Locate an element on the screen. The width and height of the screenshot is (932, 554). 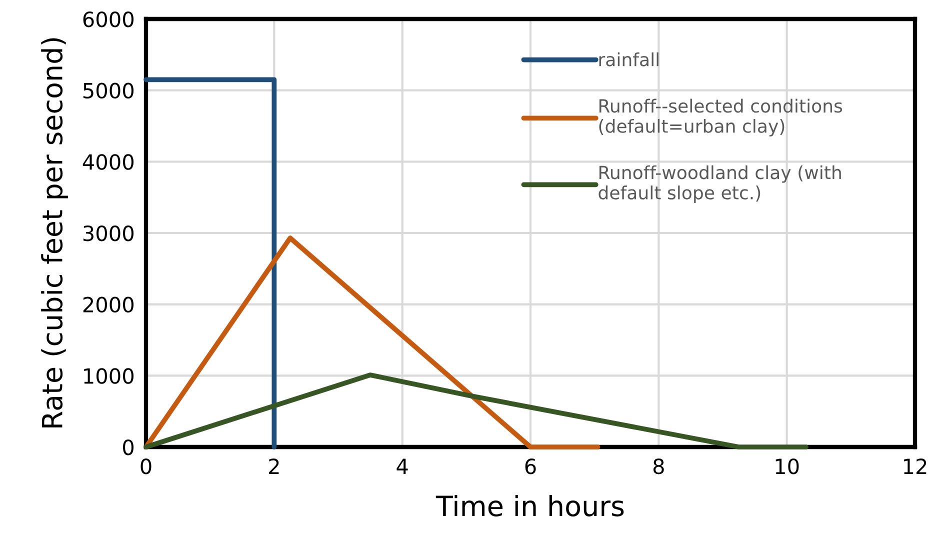
y-tick-label: 6000 is located at coordinates (108, 19).